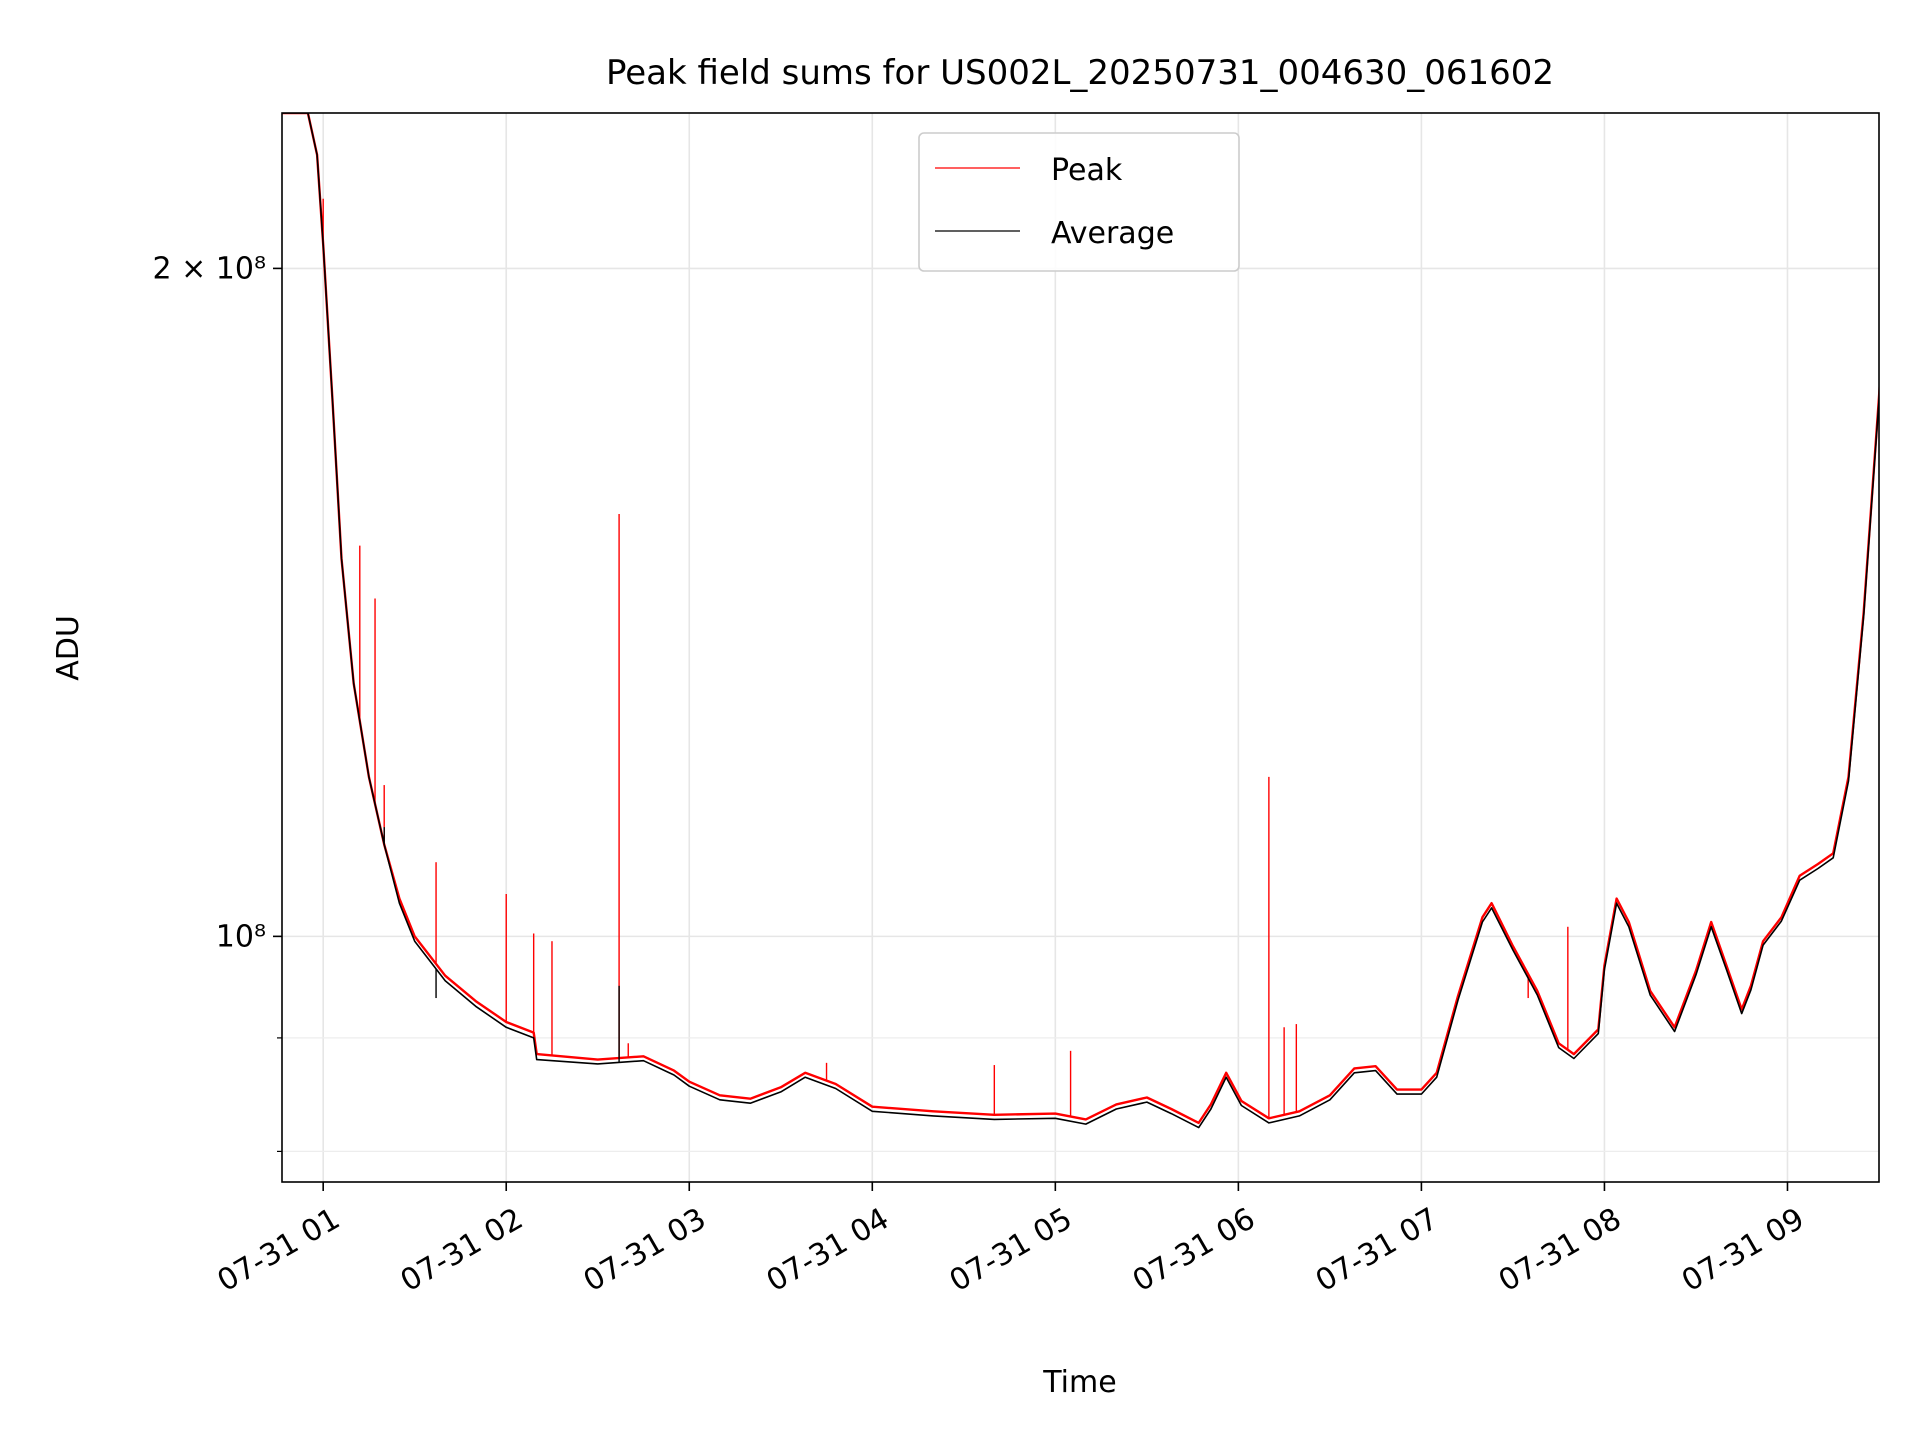 Image resolution: width=1920 pixels, height=1440 pixels. Describe the element at coordinates (1087, 170) in the screenshot. I see `legend-label-peak: Peak` at that location.